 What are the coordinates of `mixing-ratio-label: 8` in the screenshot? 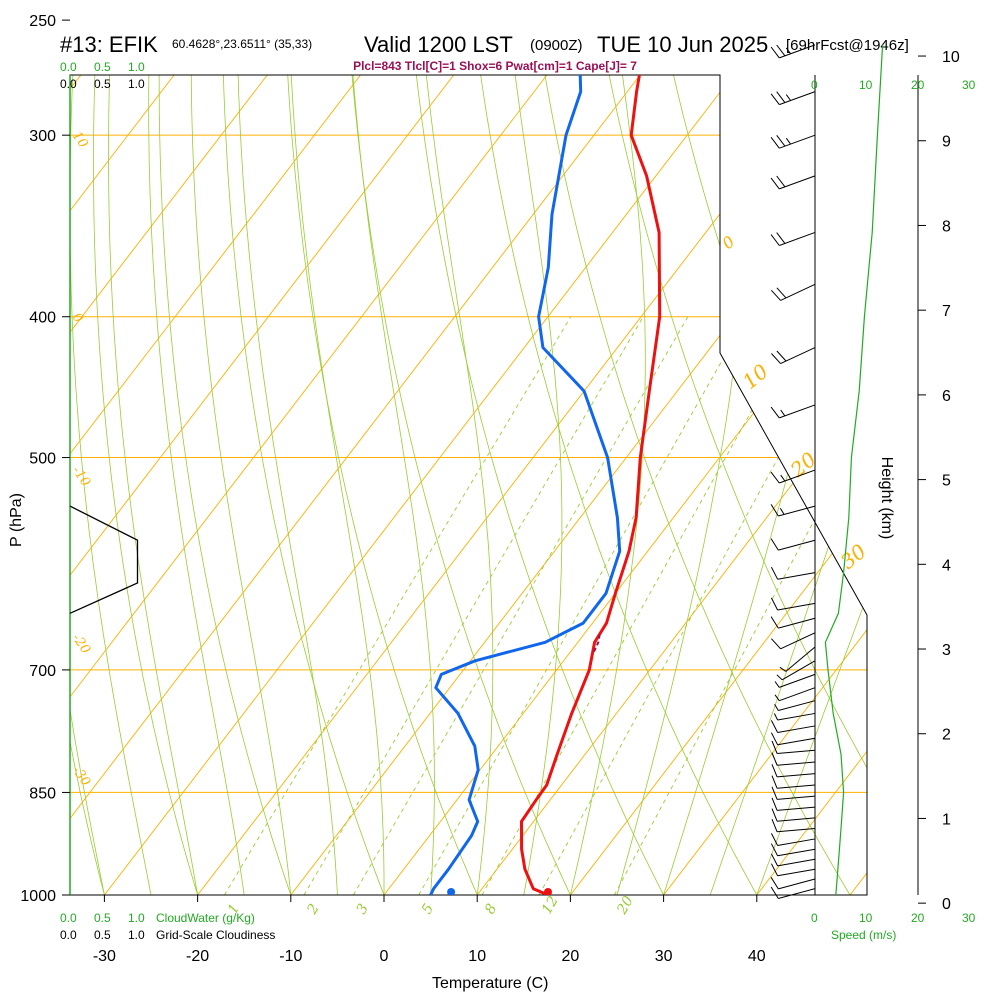 It's located at (491, 909).